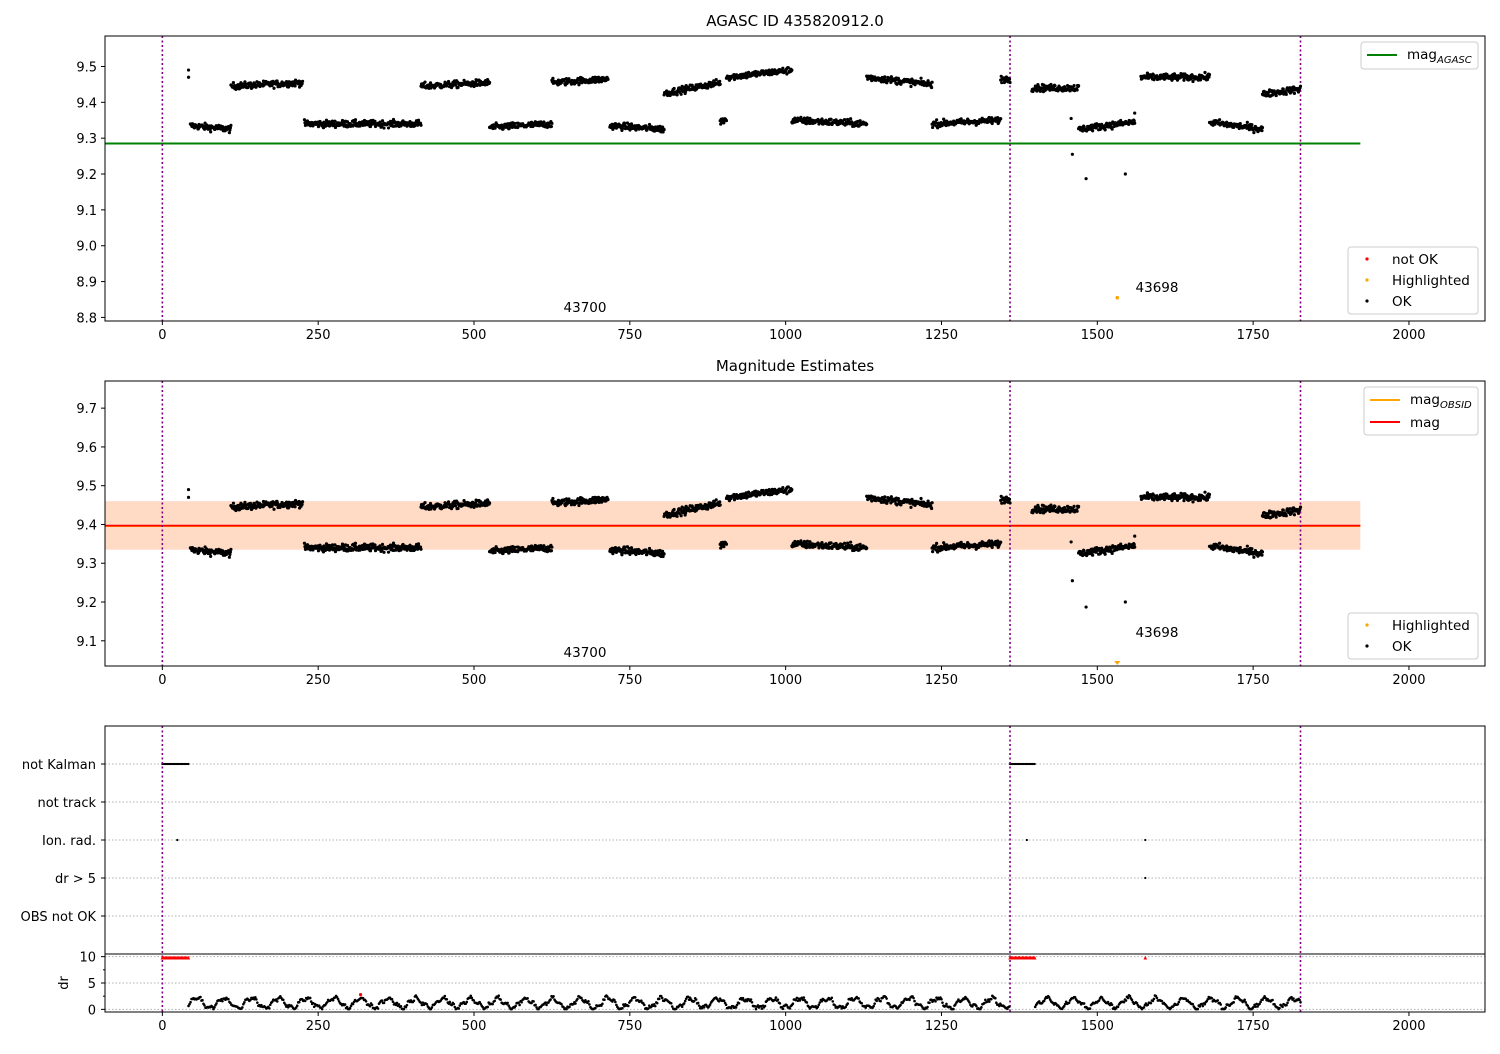  I want to click on y-tick-label: 9.4, so click(86, 103).